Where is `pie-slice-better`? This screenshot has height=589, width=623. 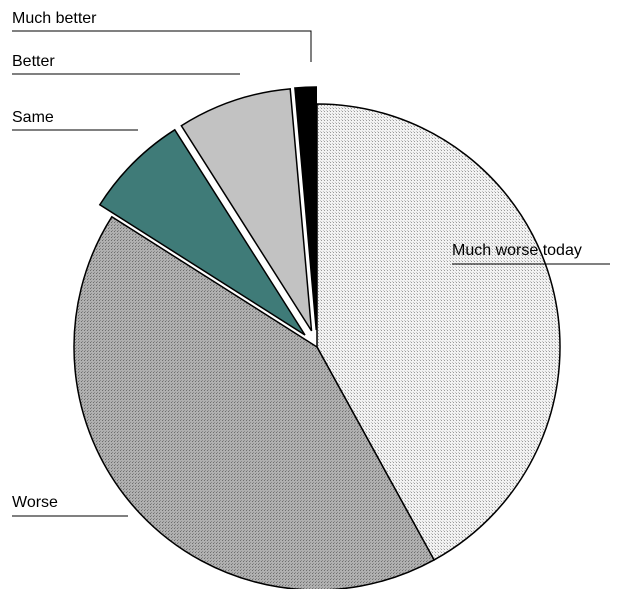 pie-slice-better is located at coordinates (246, 210).